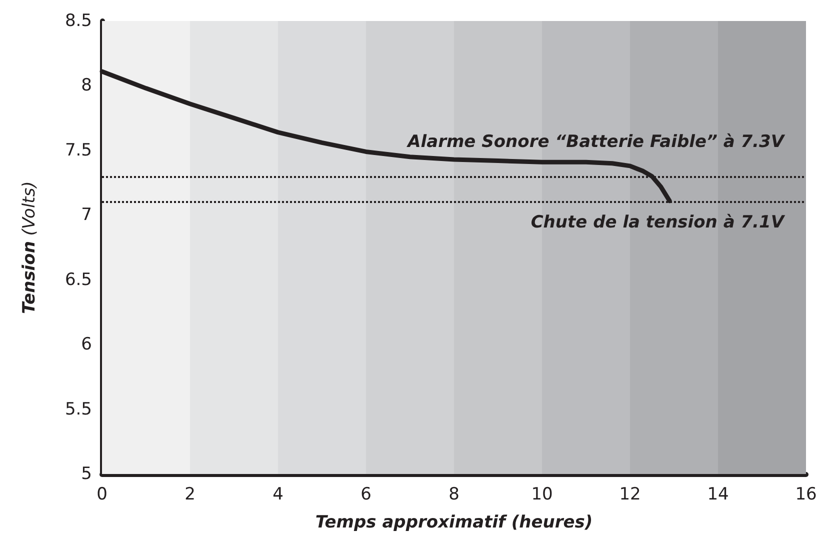 The width and height of the screenshot is (825, 542). I want to click on x-tick-label: 4, so click(278, 494).